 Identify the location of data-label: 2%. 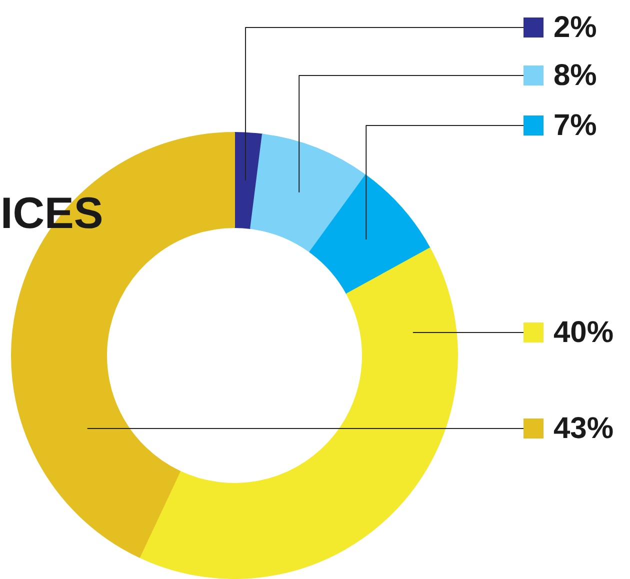
(575, 27).